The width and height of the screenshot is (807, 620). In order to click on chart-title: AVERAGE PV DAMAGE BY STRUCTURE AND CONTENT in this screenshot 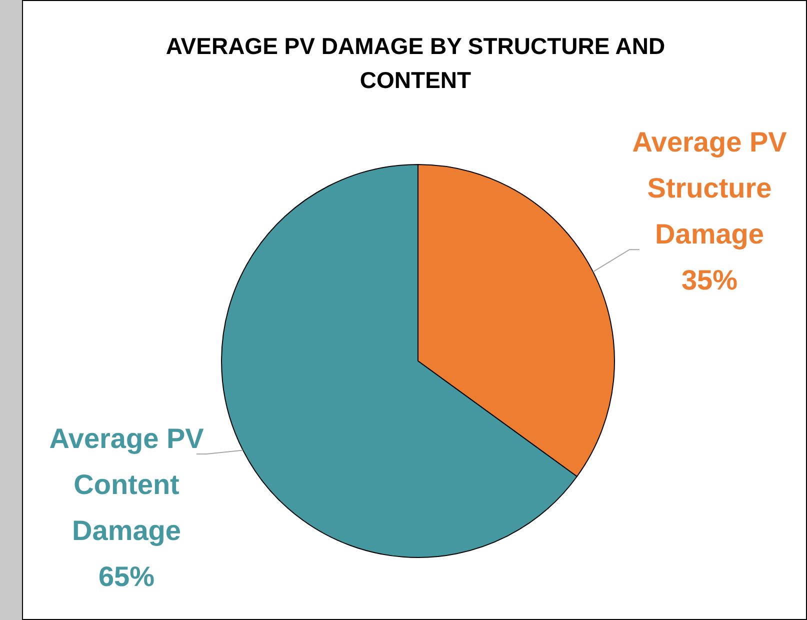, I will do `click(415, 63)`.